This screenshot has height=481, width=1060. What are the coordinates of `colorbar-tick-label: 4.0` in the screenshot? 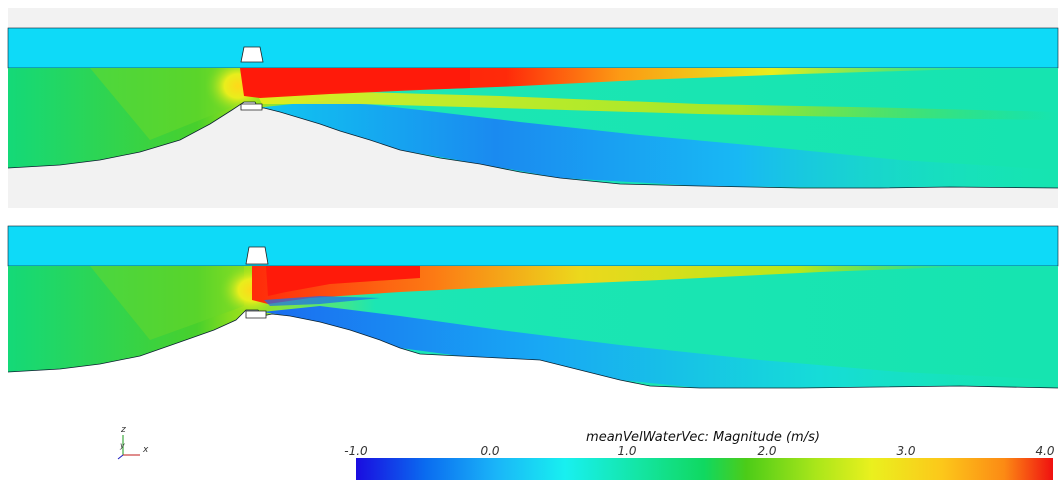 It's located at (1044, 451).